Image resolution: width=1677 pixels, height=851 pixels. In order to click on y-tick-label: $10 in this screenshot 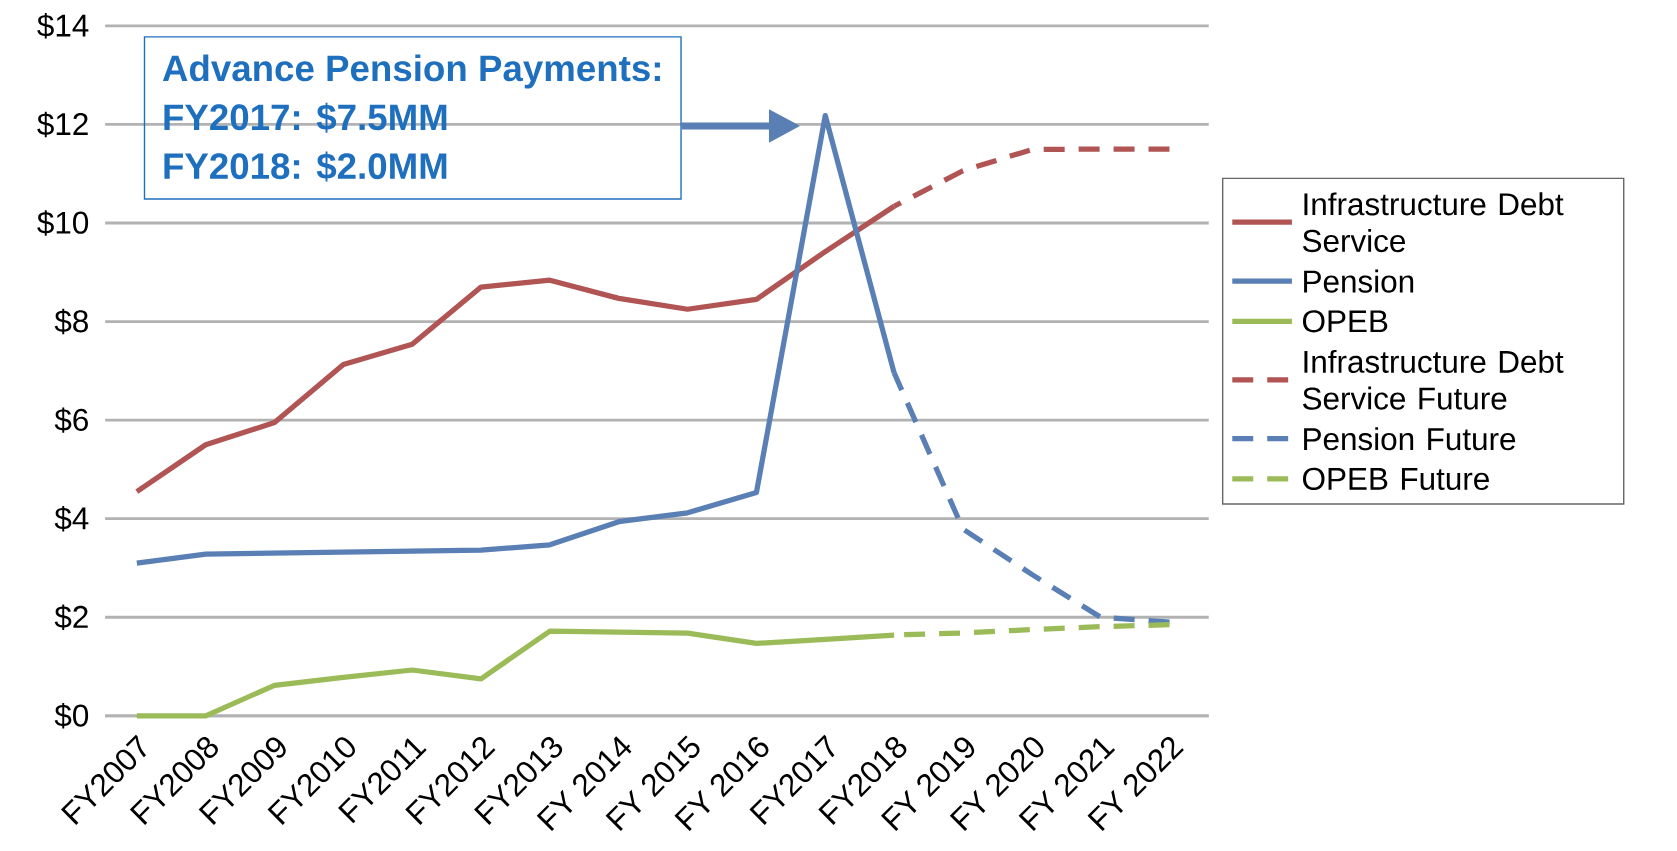, I will do `click(63, 223)`.